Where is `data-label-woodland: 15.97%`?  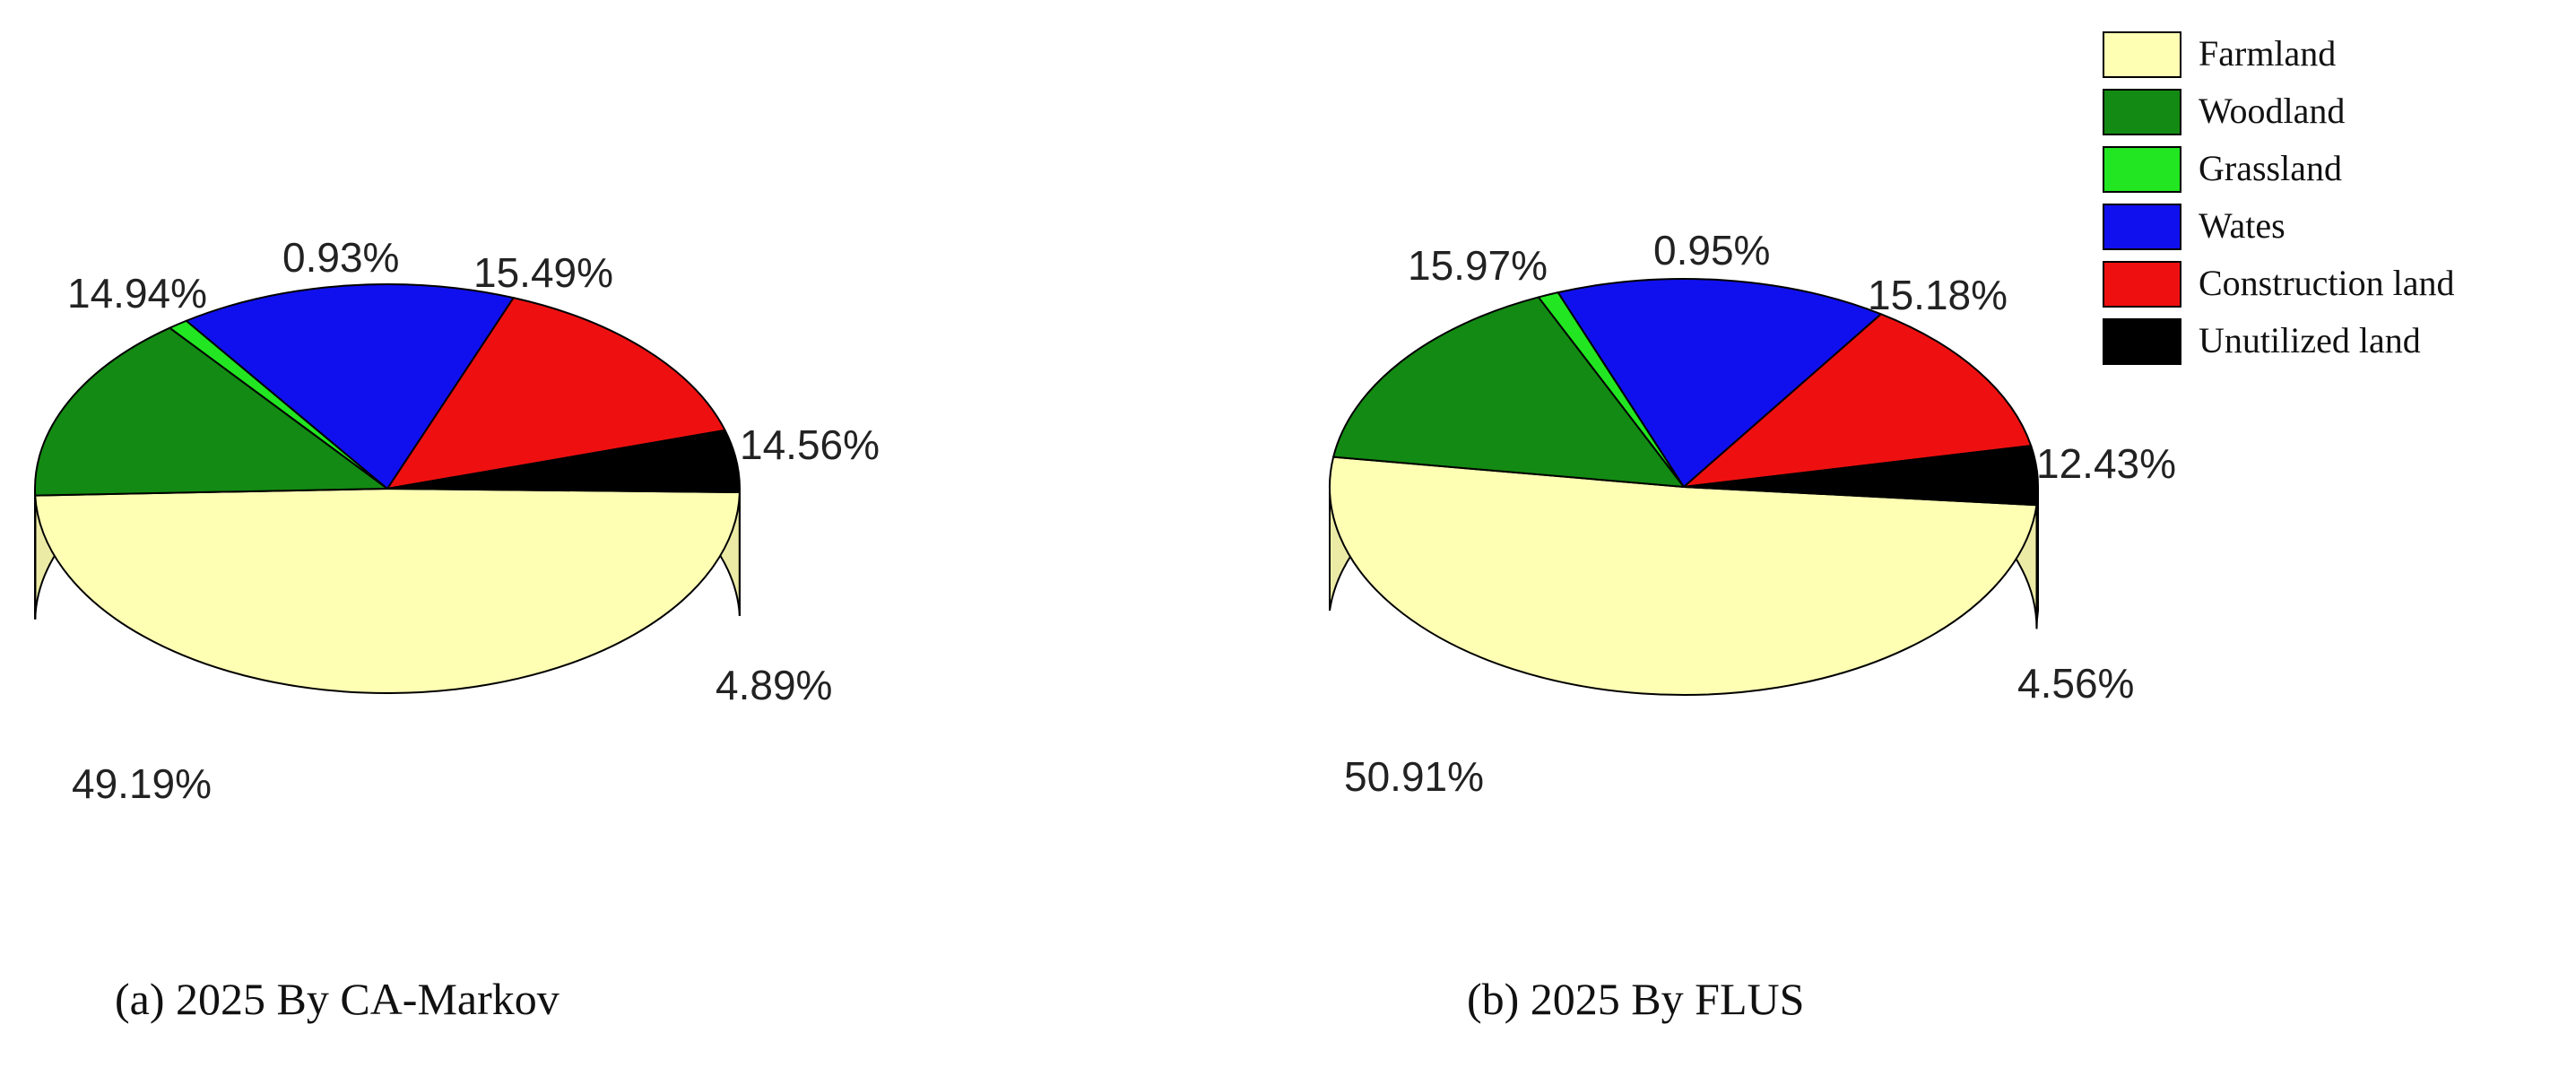
data-label-woodland: 15.97% is located at coordinates (1478, 265).